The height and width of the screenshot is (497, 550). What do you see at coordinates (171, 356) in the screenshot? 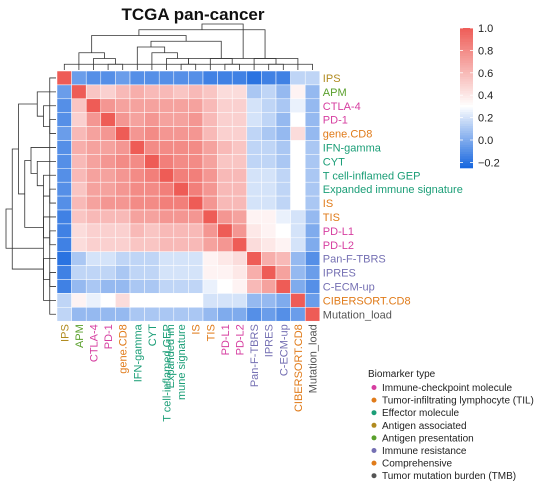
I see `column-label-wrapped: Expanded im` at bounding box center [171, 356].